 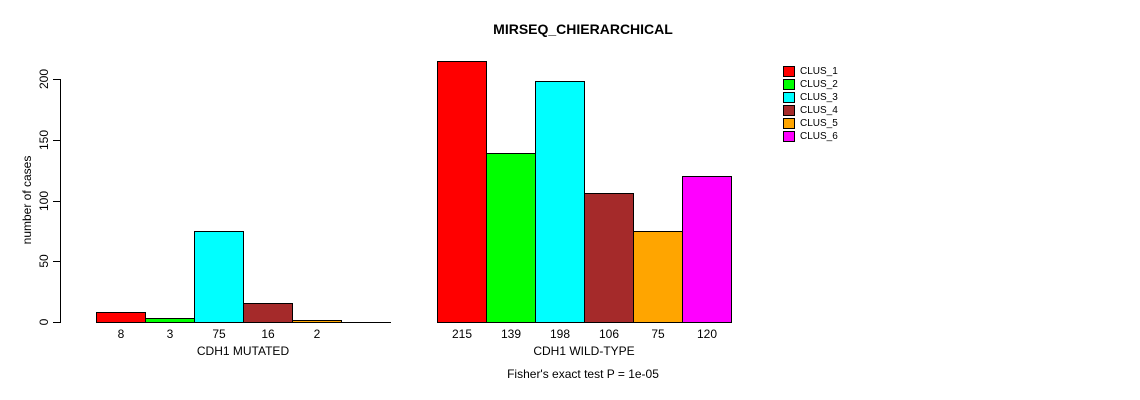 I want to click on group-label: CDH1 WILD-TYPE, so click(x=584, y=351).